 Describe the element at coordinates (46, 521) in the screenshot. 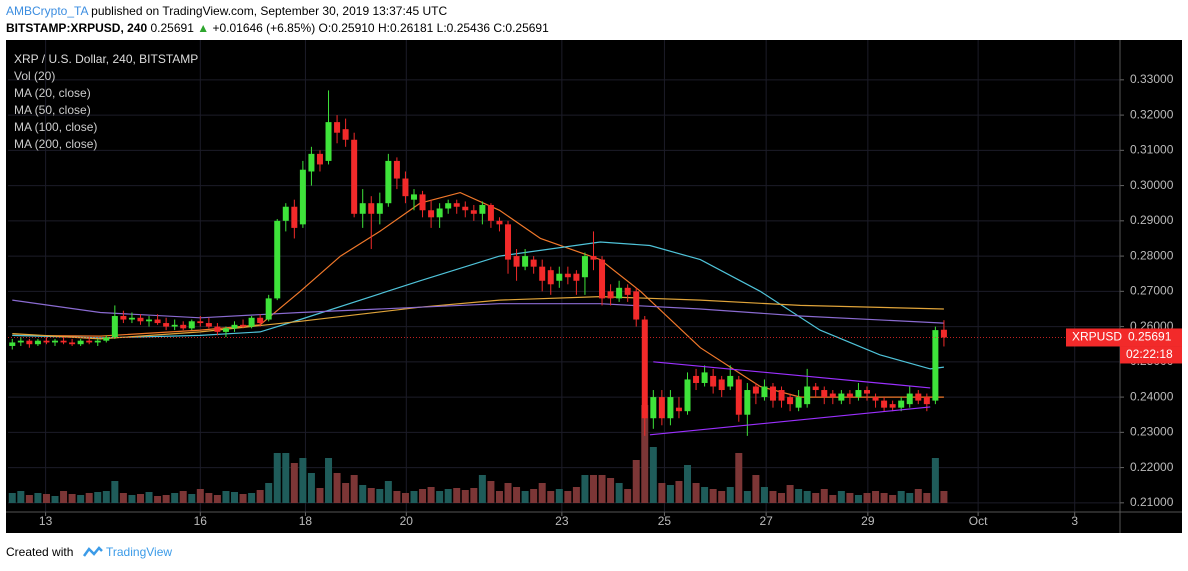

I see `x-tick-label: 13` at that location.